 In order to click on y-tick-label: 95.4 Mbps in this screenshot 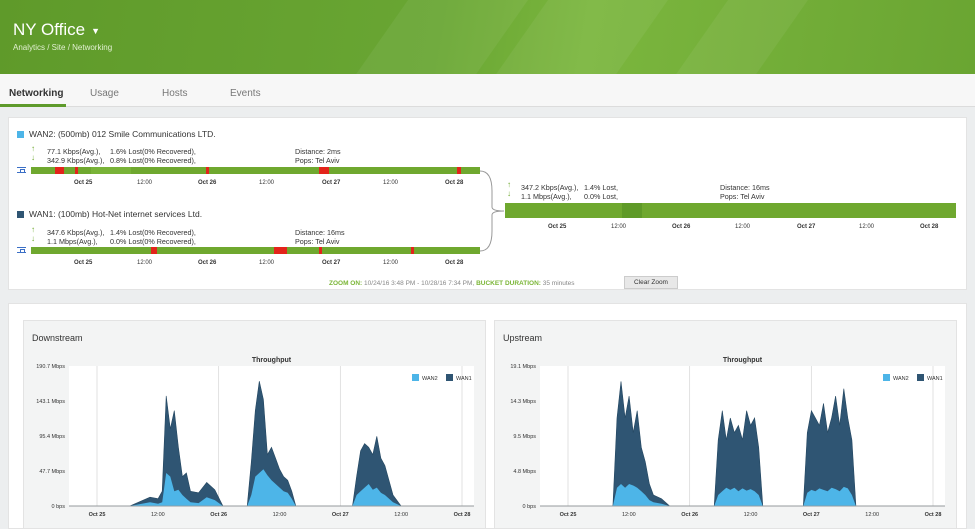, I will do `click(52, 437)`.